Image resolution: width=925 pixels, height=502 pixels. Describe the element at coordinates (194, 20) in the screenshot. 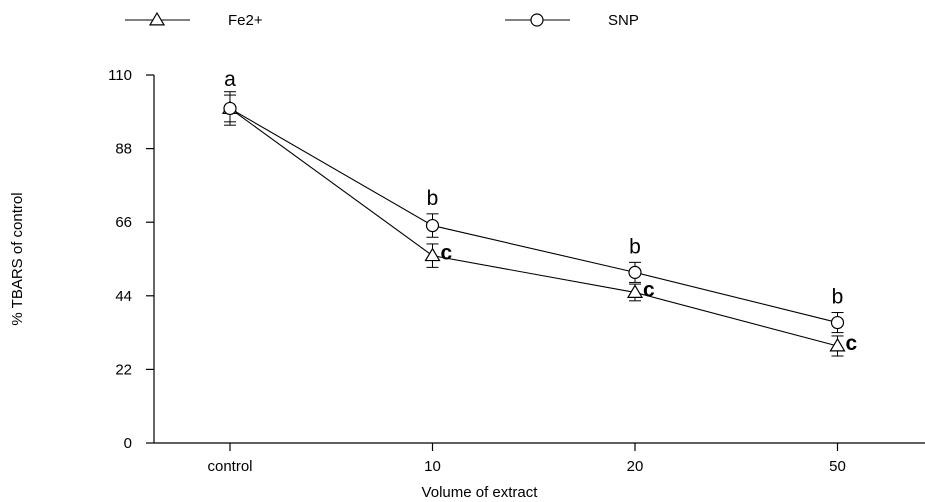

I see `legend-item-fe2: Fe2+` at that location.